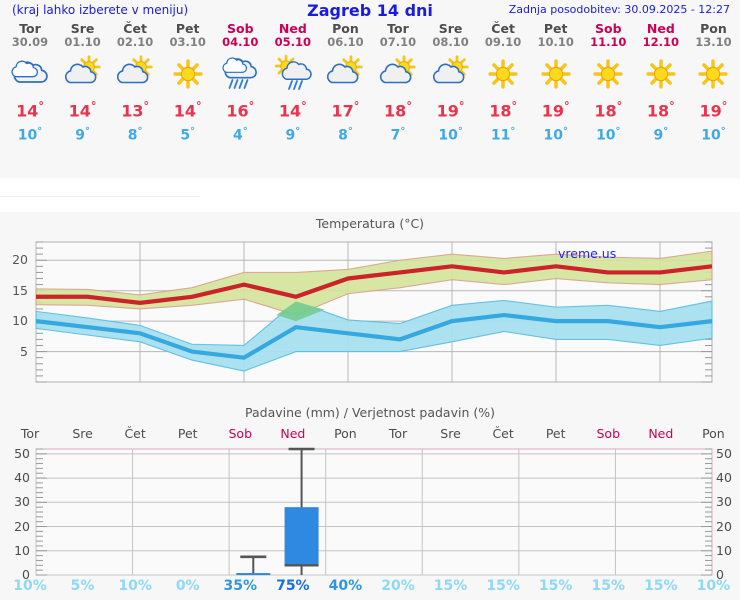  Describe the element at coordinates (661, 42) in the screenshot. I see `day-date: 12.10` at that location.